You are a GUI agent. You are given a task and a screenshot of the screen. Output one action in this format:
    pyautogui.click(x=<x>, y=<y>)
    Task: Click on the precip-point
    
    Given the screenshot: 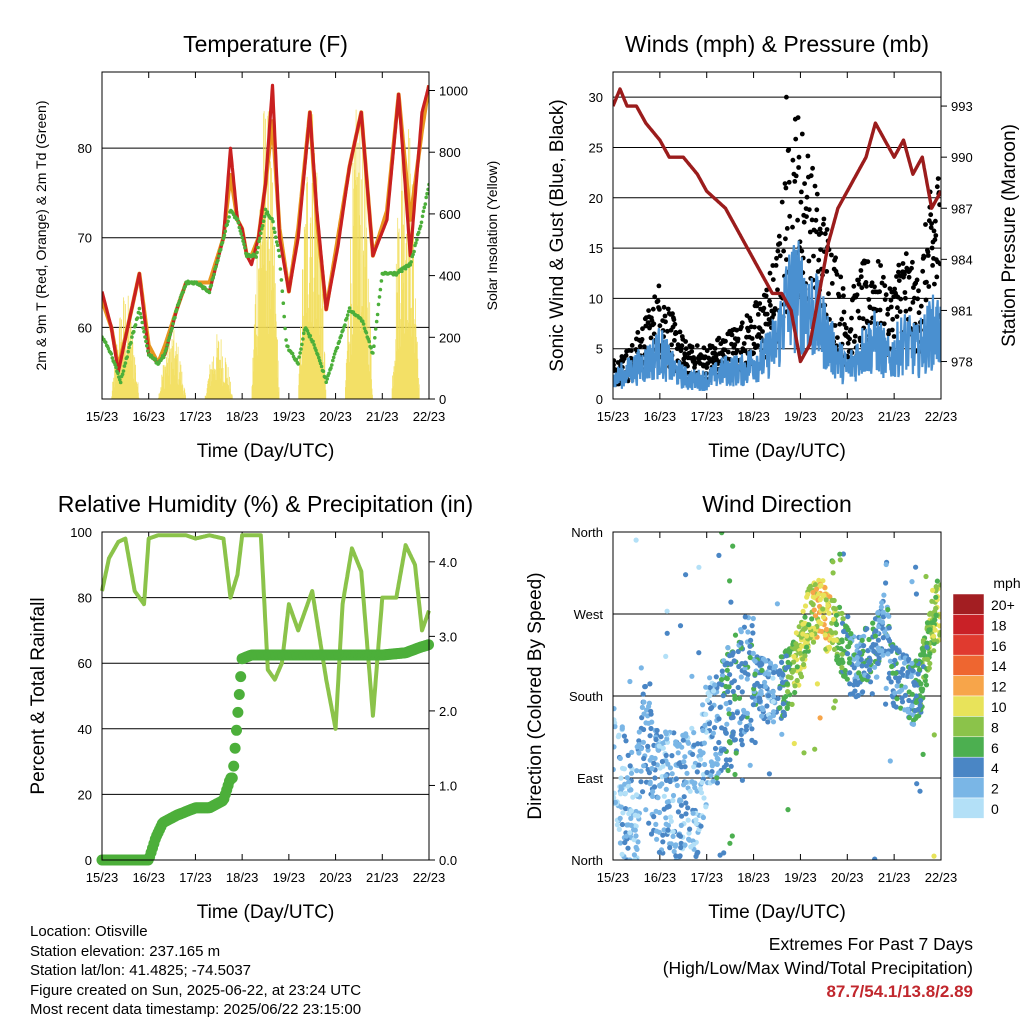 What is the action you would take?
    pyautogui.click(x=234, y=766)
    